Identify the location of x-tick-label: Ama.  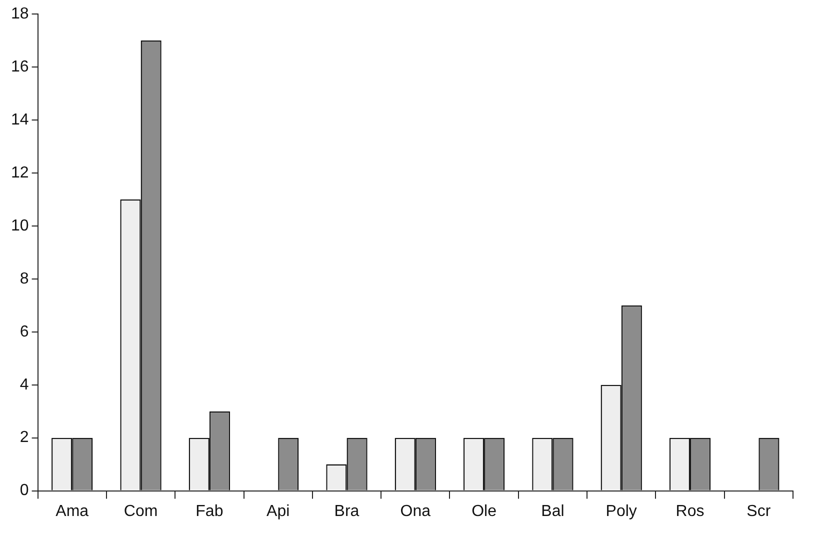
(72, 511).